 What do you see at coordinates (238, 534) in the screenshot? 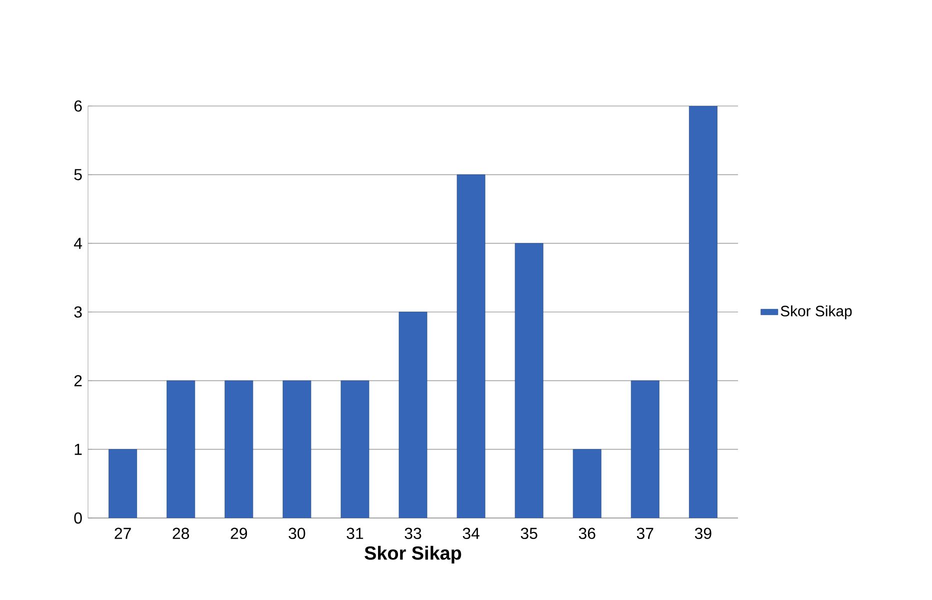
I see `x-tick-label: 29` at bounding box center [238, 534].